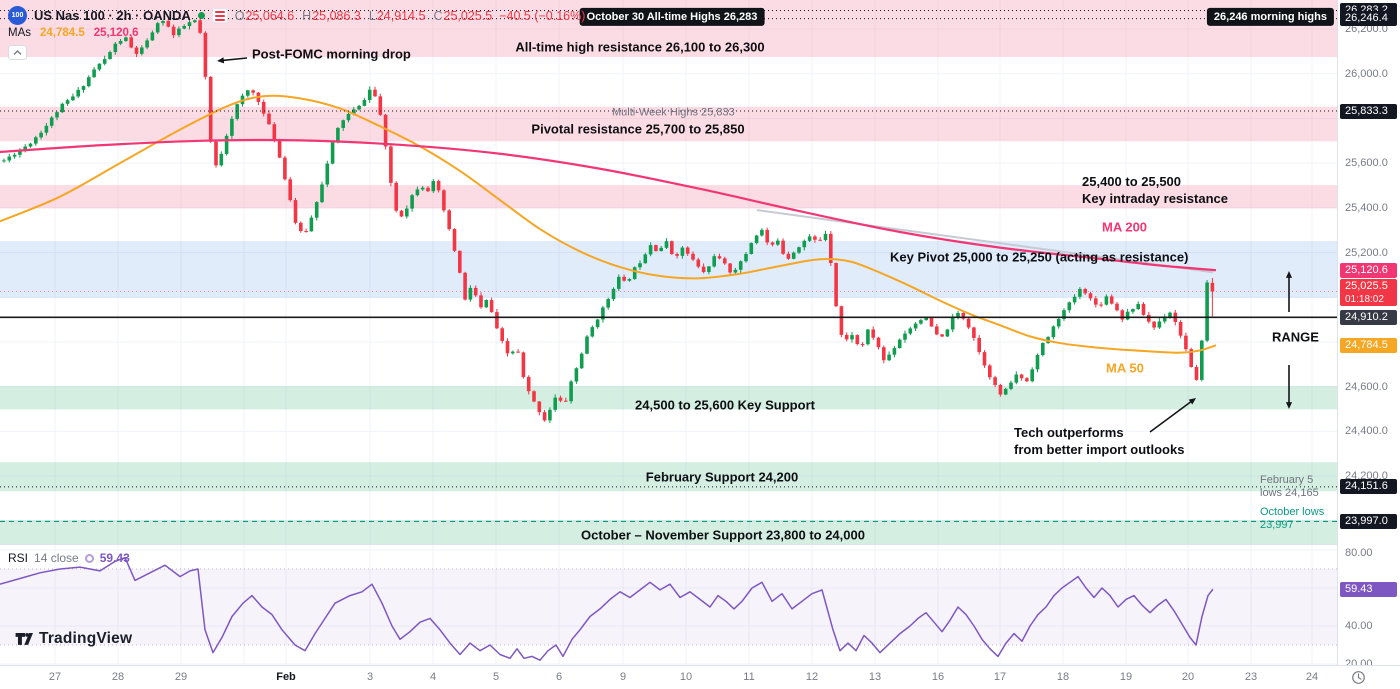 The width and height of the screenshot is (1400, 689). Describe the element at coordinates (17, 52) in the screenshot. I see `legend-collapse-button` at that location.